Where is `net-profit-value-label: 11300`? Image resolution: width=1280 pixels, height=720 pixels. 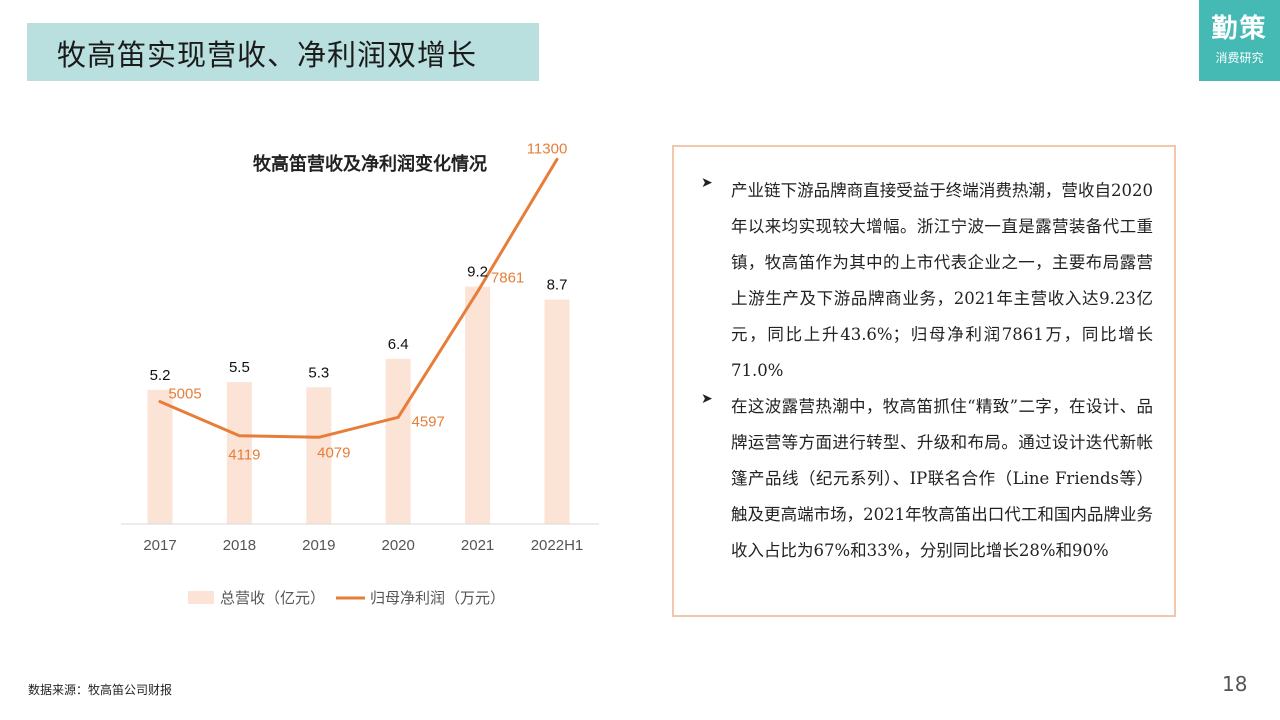 net-profit-value-label: 11300 is located at coordinates (547, 148).